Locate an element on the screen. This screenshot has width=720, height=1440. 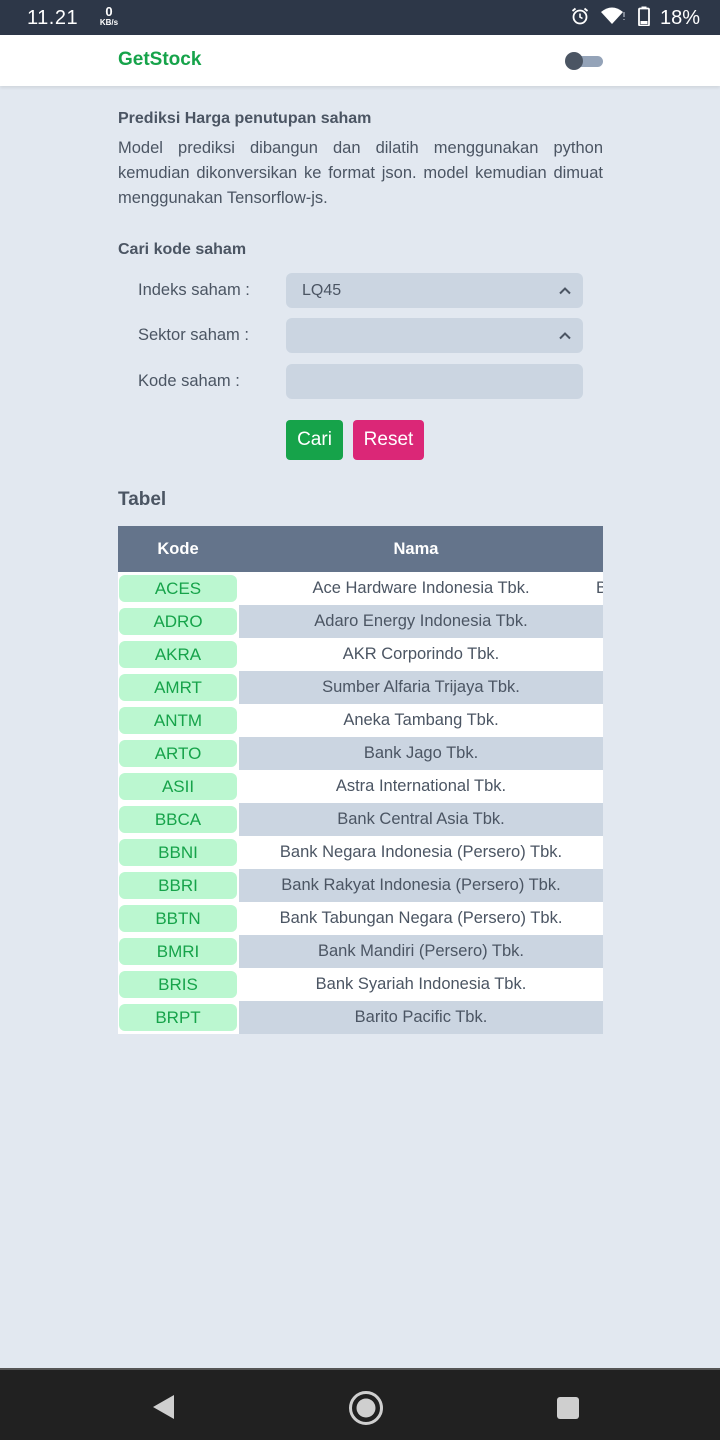
code-label: Kode saham : is located at coordinates (189, 381).